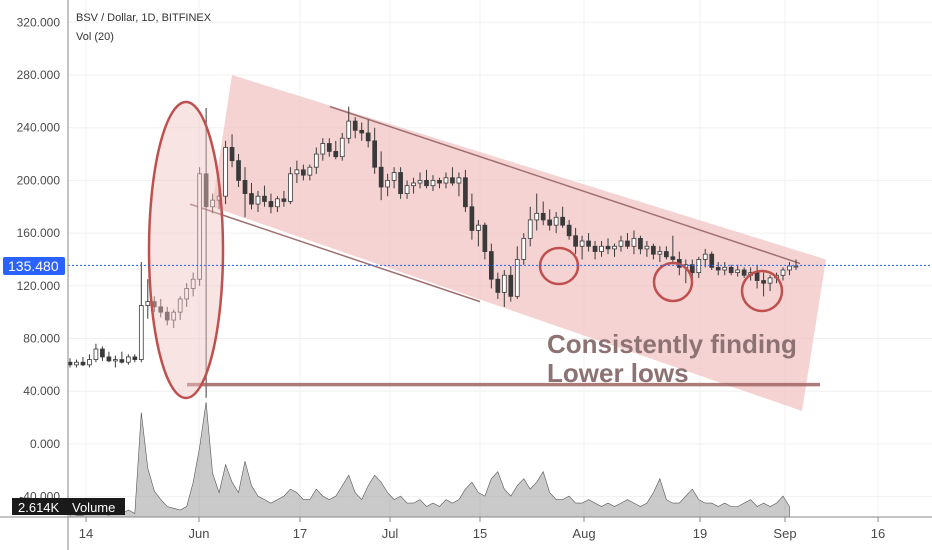 This screenshot has height=550, width=932. What do you see at coordinates (300, 533) in the screenshot?
I see `x-tick-label: 17` at bounding box center [300, 533].